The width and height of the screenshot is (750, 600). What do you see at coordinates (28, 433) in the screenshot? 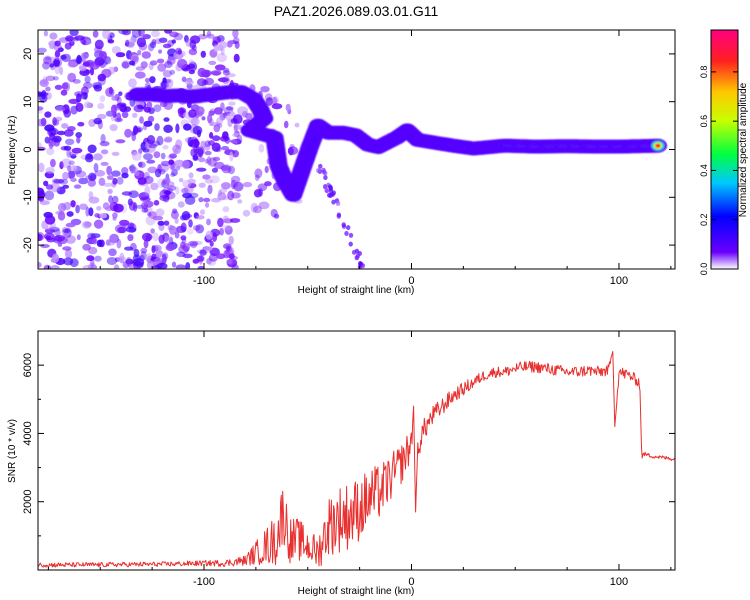
I see `snr-ytick-label: 4000` at bounding box center [28, 433].